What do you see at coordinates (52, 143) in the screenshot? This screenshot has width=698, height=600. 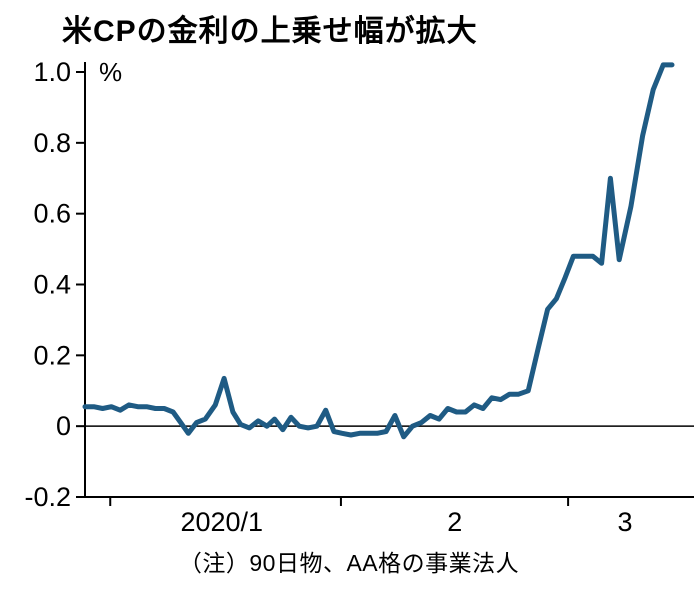 I see `y-tick-label: 0.8` at bounding box center [52, 143].